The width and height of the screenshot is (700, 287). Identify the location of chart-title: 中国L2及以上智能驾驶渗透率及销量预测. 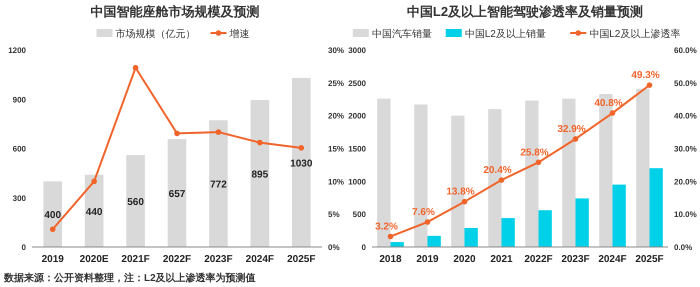
(525, 11).